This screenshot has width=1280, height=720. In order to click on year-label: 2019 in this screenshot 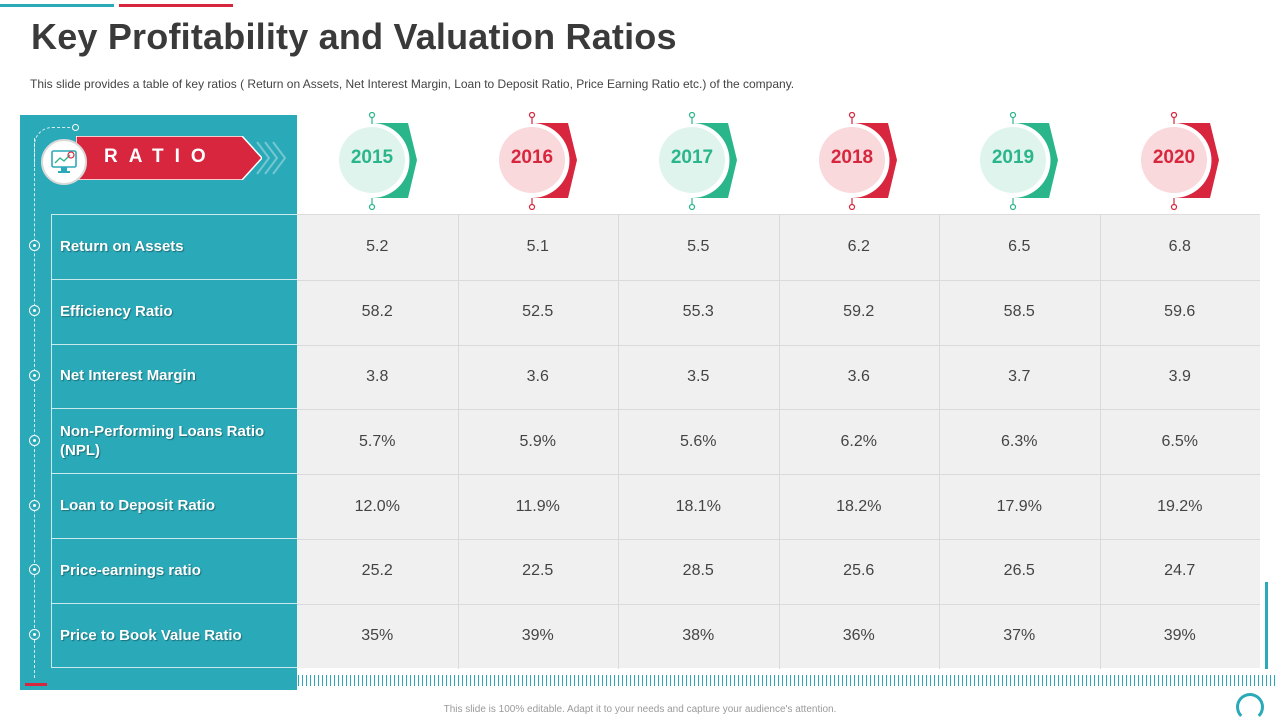, I will do `click(1013, 157)`.